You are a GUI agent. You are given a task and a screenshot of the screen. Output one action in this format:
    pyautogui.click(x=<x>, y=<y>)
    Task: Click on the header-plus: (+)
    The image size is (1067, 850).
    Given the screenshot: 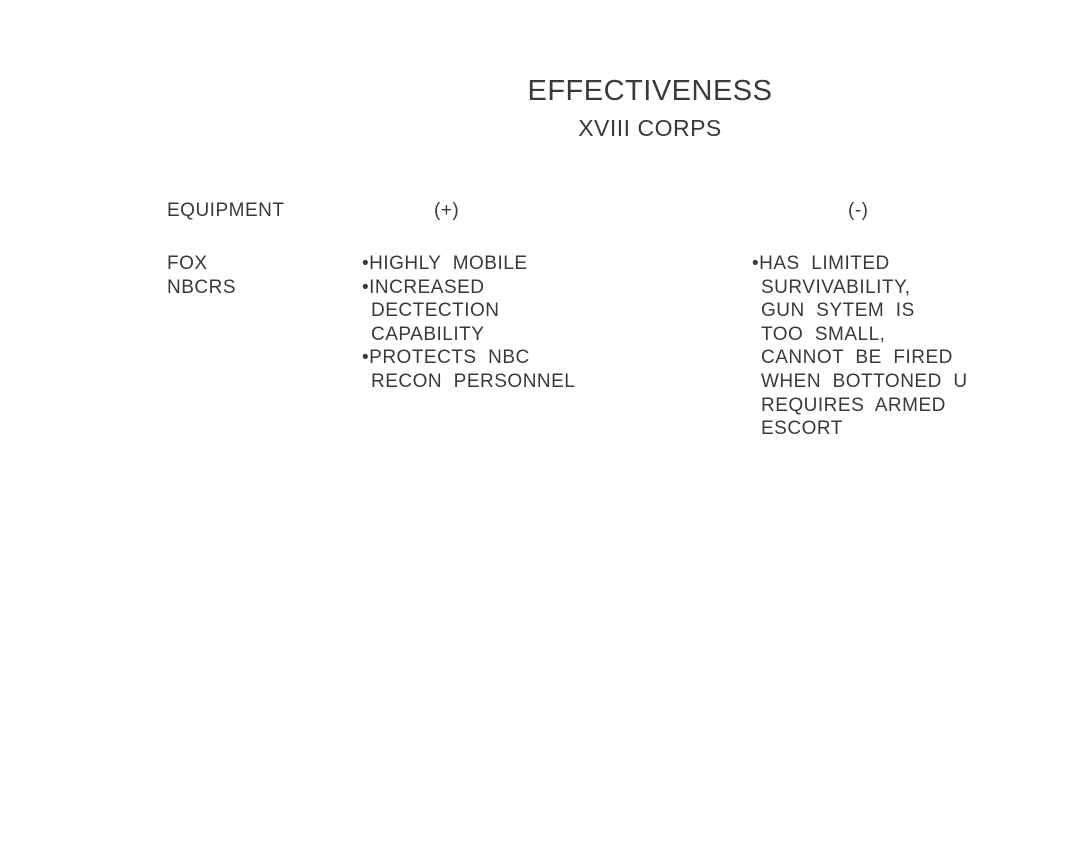 What is the action you would take?
    pyautogui.click(x=447, y=210)
    